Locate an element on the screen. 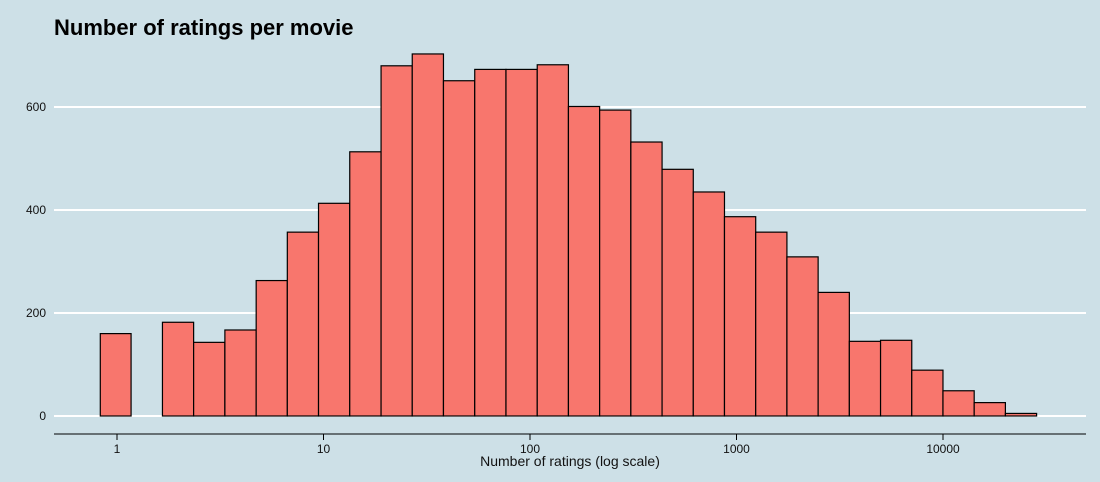  x-axis-ticks: 1 10 100 1000 10000 is located at coordinates (537, 445).